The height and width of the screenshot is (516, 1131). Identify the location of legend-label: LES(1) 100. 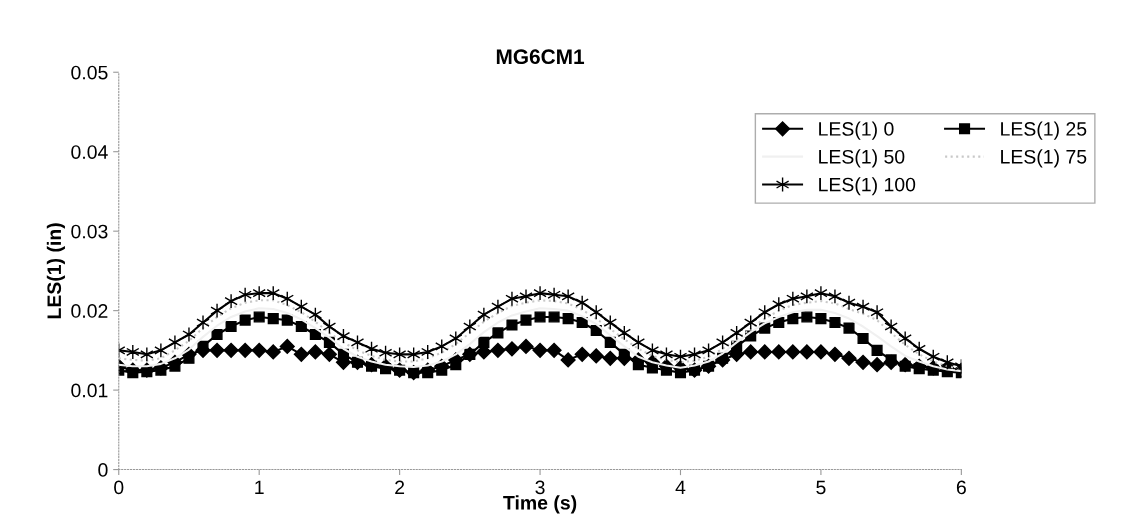
(867, 186).